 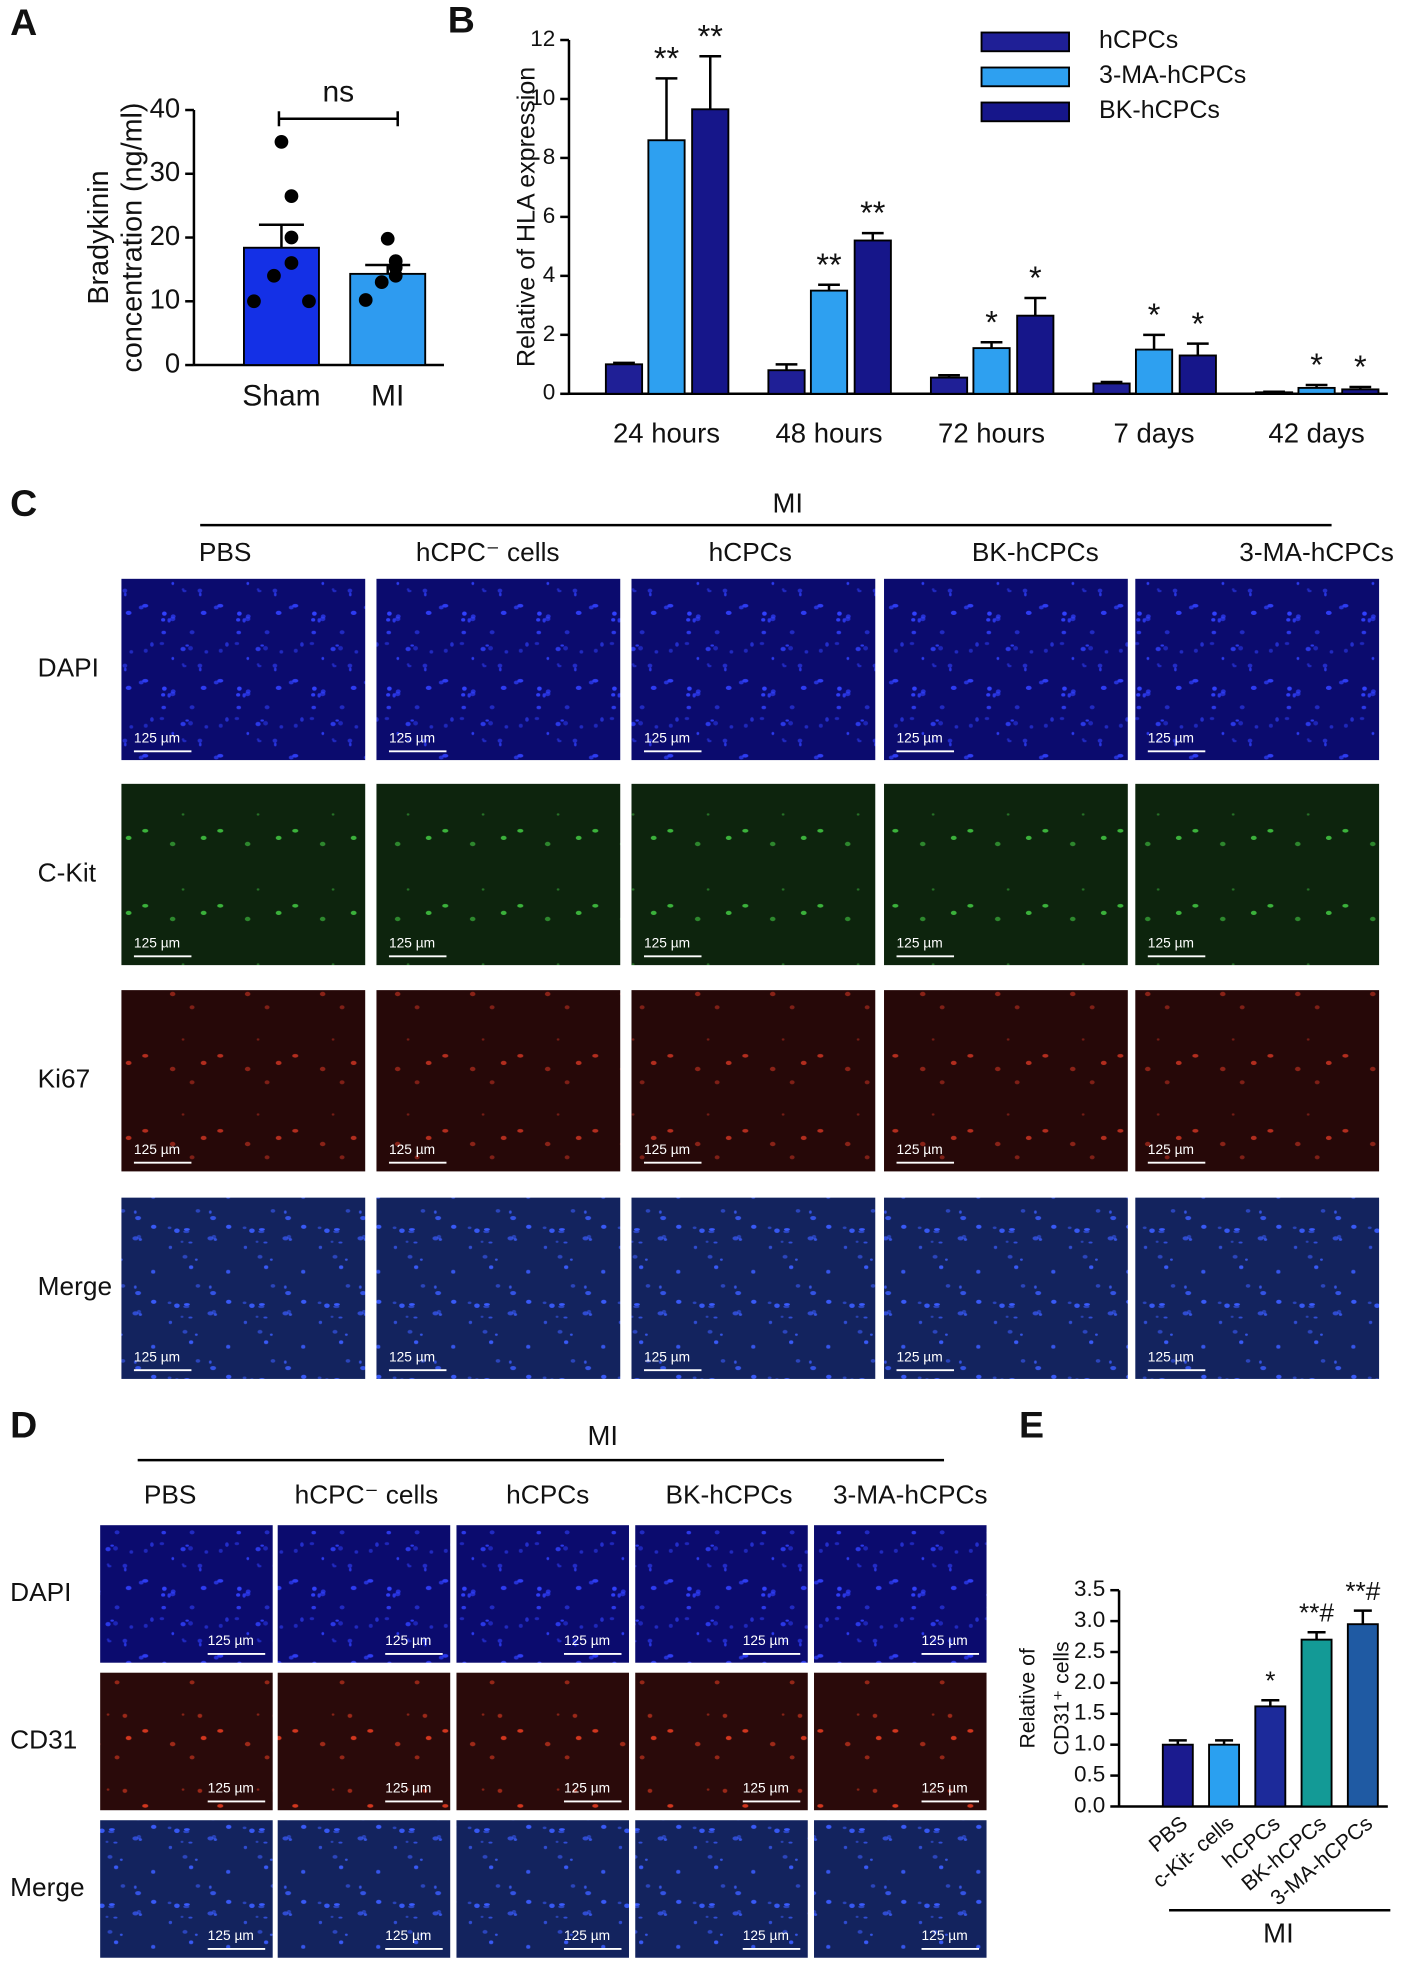 What do you see at coordinates (133, 237) in the screenshot?
I see `y-axis-label: concentration (ng/ml)` at bounding box center [133, 237].